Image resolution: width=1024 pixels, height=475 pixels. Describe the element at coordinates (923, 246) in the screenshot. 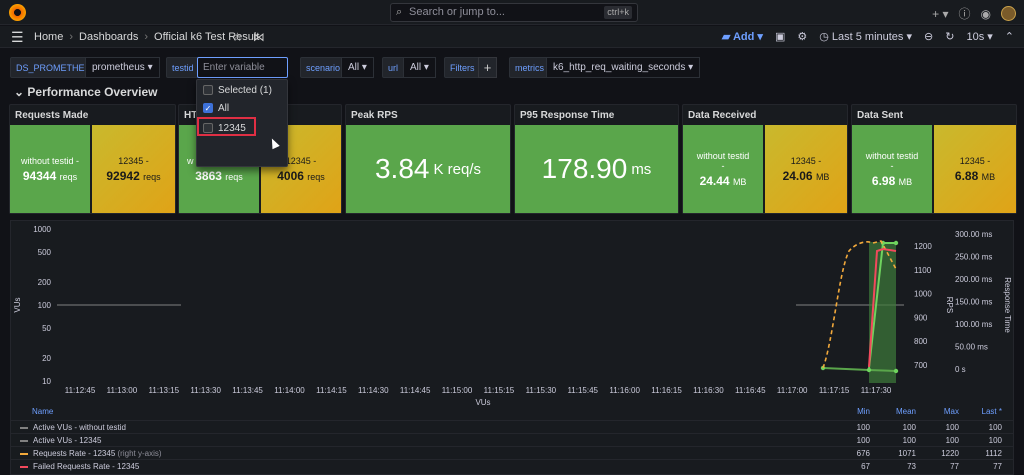

I see `y-rps-tick-label: 1200` at that location.